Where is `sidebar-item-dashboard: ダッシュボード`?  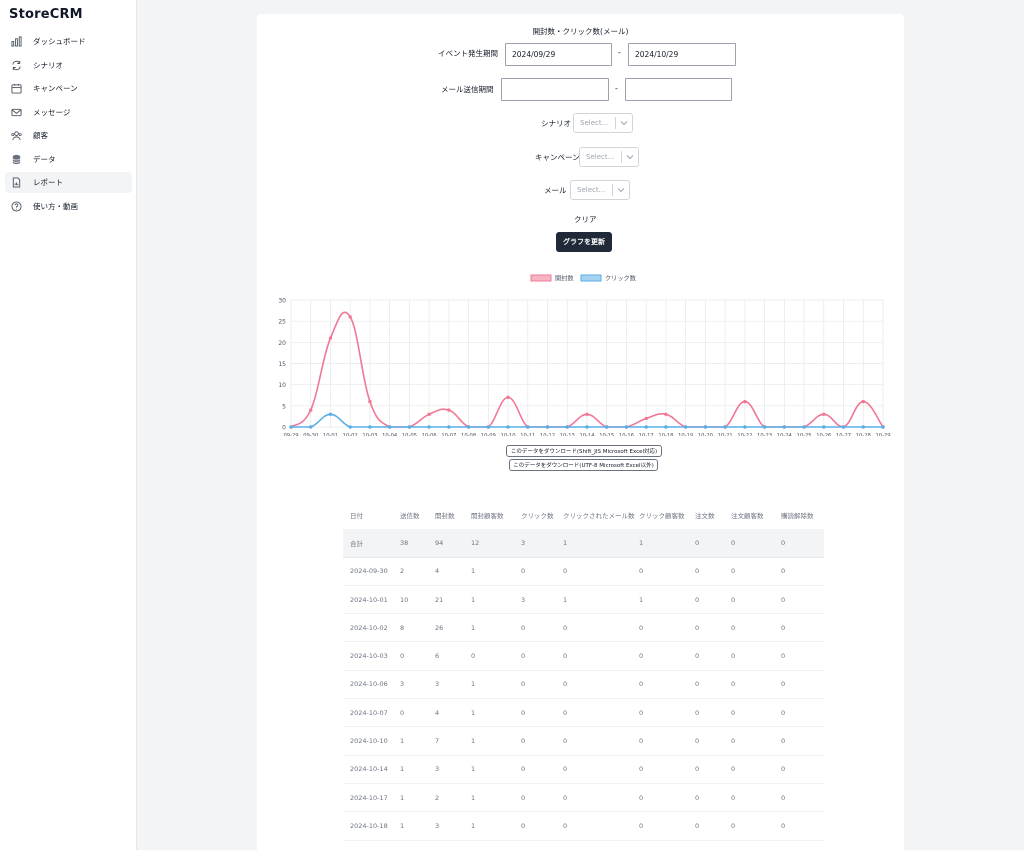 sidebar-item-dashboard: ダッシュボード is located at coordinates (68, 41).